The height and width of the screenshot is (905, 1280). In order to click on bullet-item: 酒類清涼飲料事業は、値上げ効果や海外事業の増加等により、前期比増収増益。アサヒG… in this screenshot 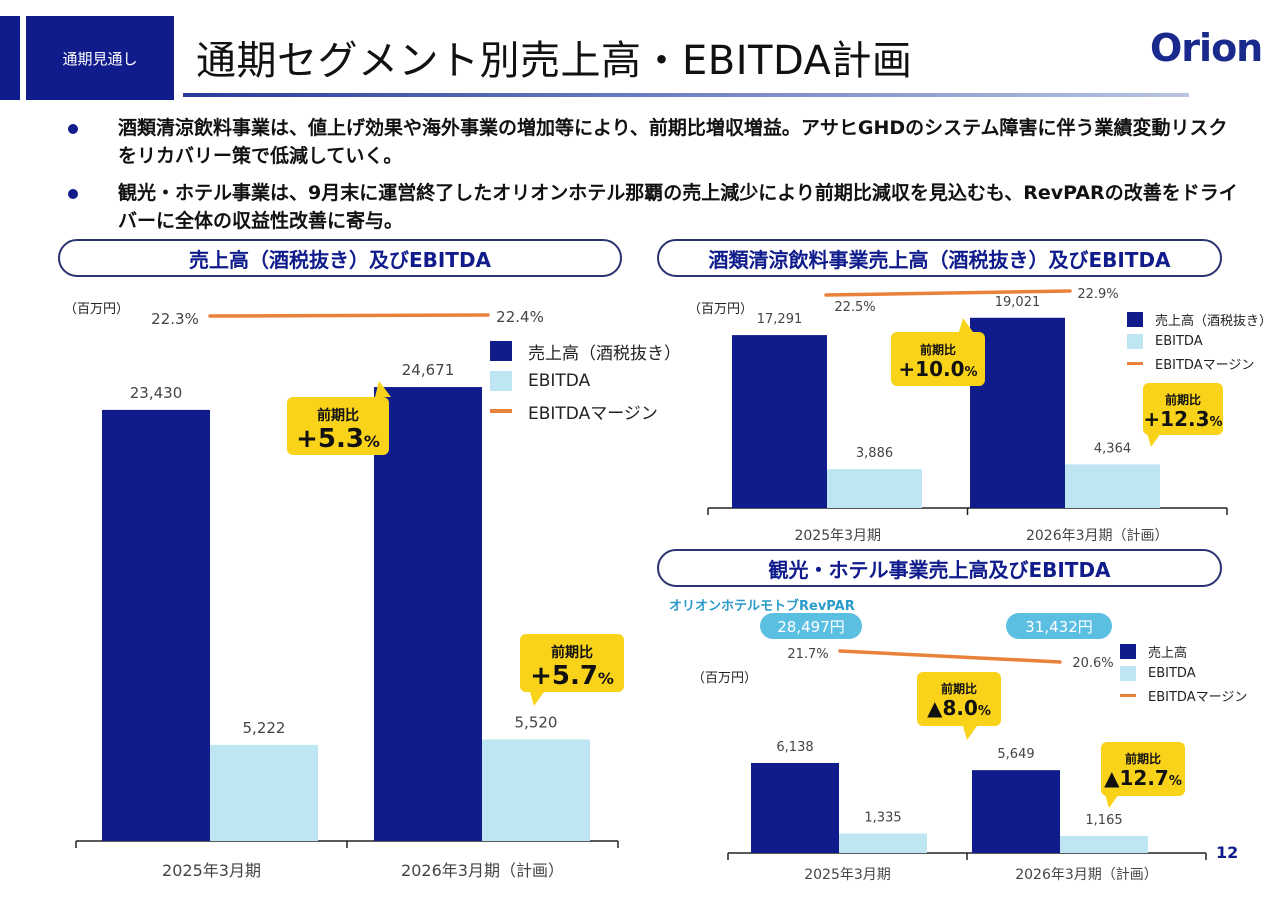, I will do `click(654, 142)`.